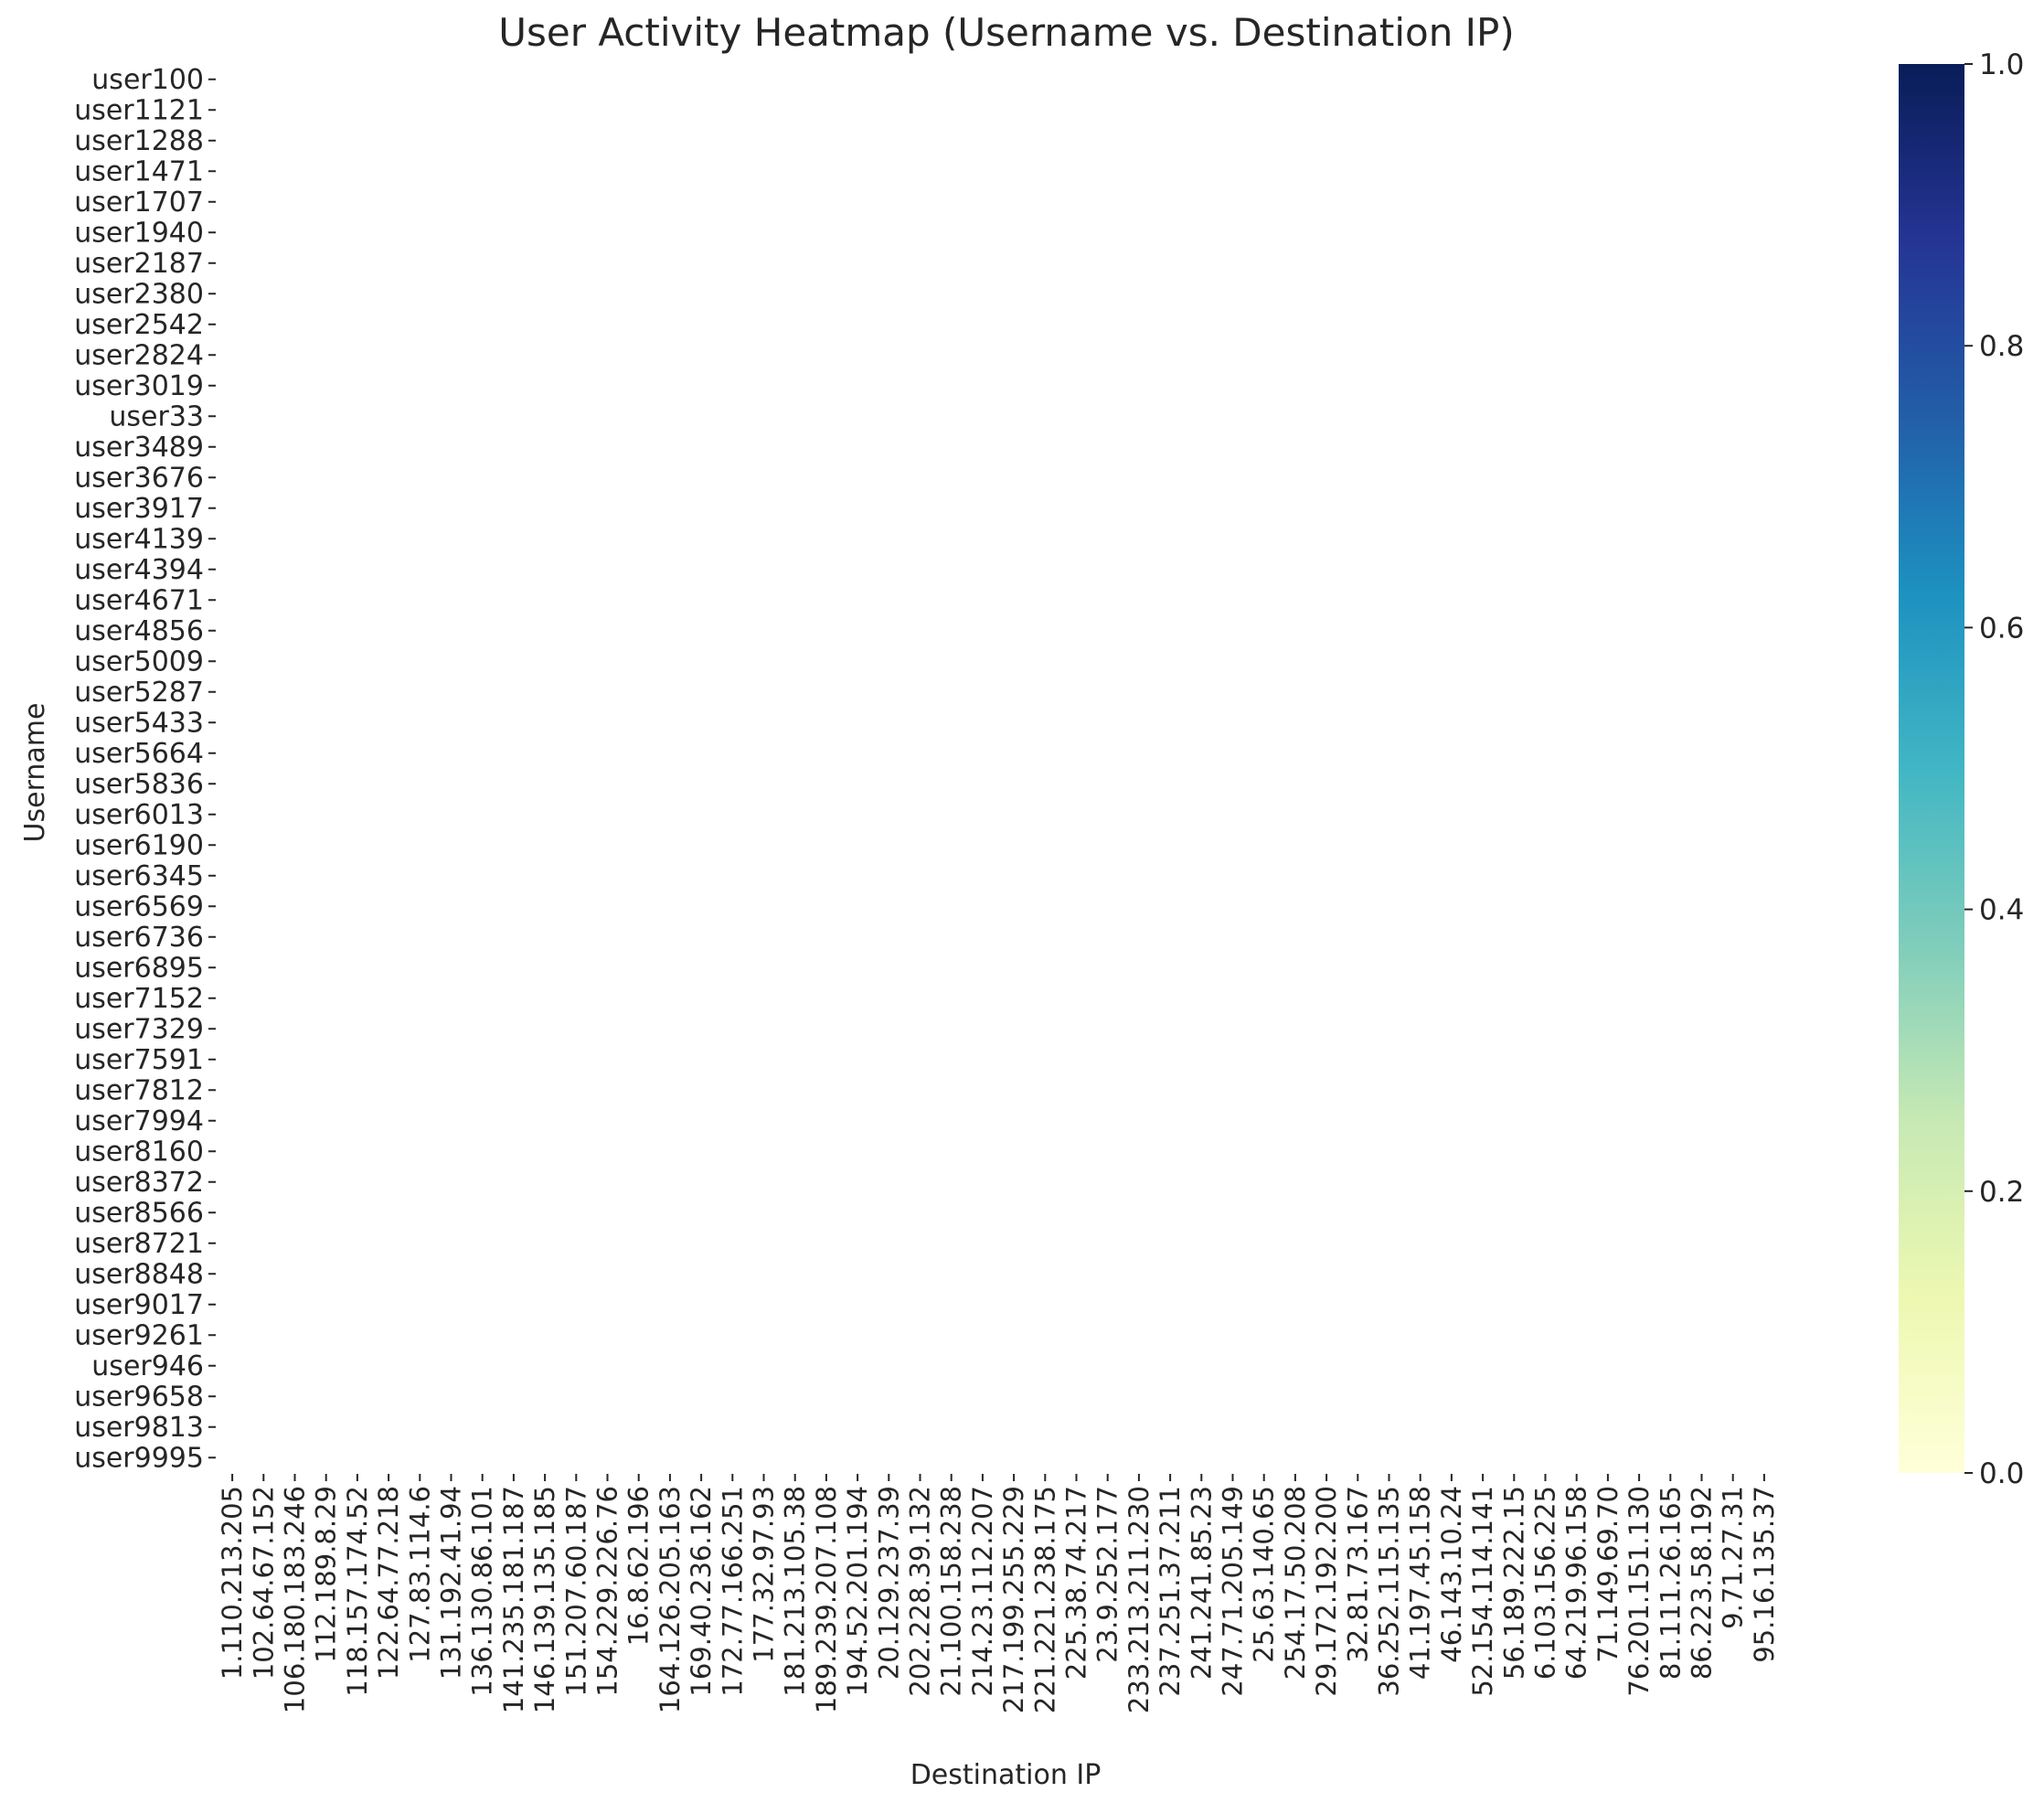 This screenshot has height=1803, width=2044. What do you see at coordinates (1670, 1583) in the screenshot?
I see `x-tick-label: 81.111.26.165` at bounding box center [1670, 1583].